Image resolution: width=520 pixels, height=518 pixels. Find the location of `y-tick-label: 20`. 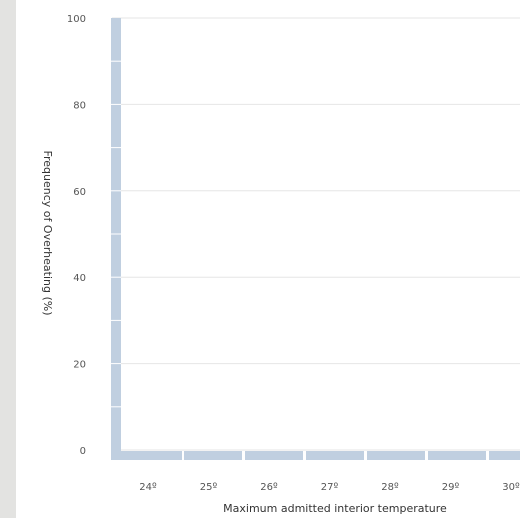

y-tick-label: 20 is located at coordinates (79, 365).